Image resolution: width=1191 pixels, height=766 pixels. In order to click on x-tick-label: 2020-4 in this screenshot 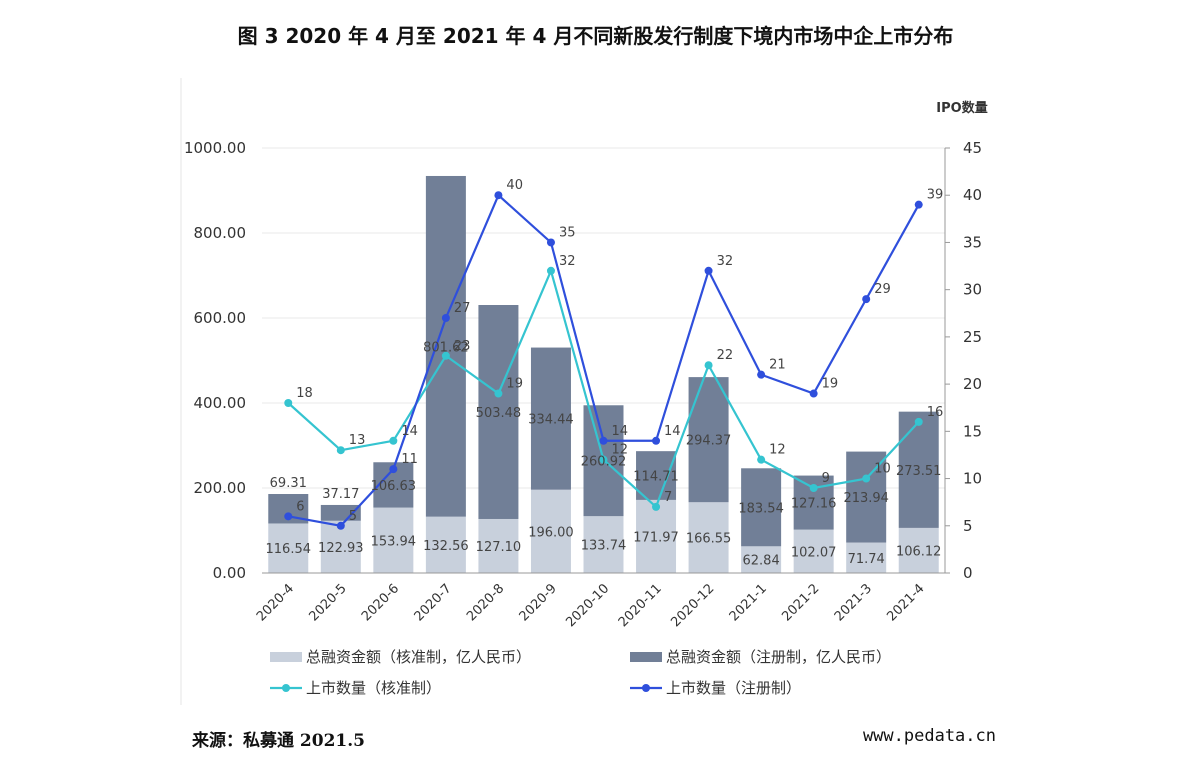, I will do `click(275, 602)`.